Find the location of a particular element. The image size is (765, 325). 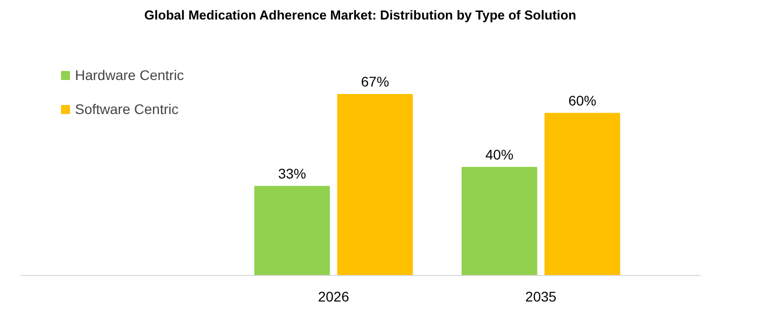

data-label: 33% is located at coordinates (292, 173).